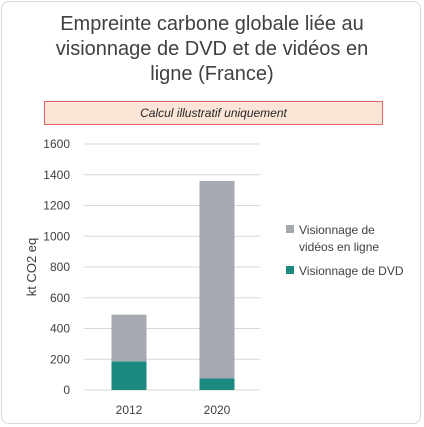  I want to click on y-tick-label-0: 0, so click(66, 390).